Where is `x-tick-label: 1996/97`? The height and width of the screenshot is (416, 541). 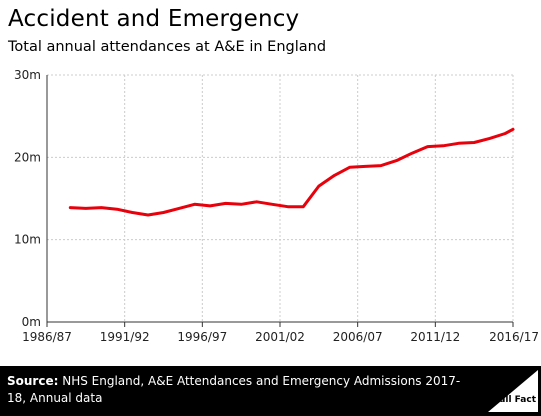 x-tick-label: 1996/97 is located at coordinates (202, 337).